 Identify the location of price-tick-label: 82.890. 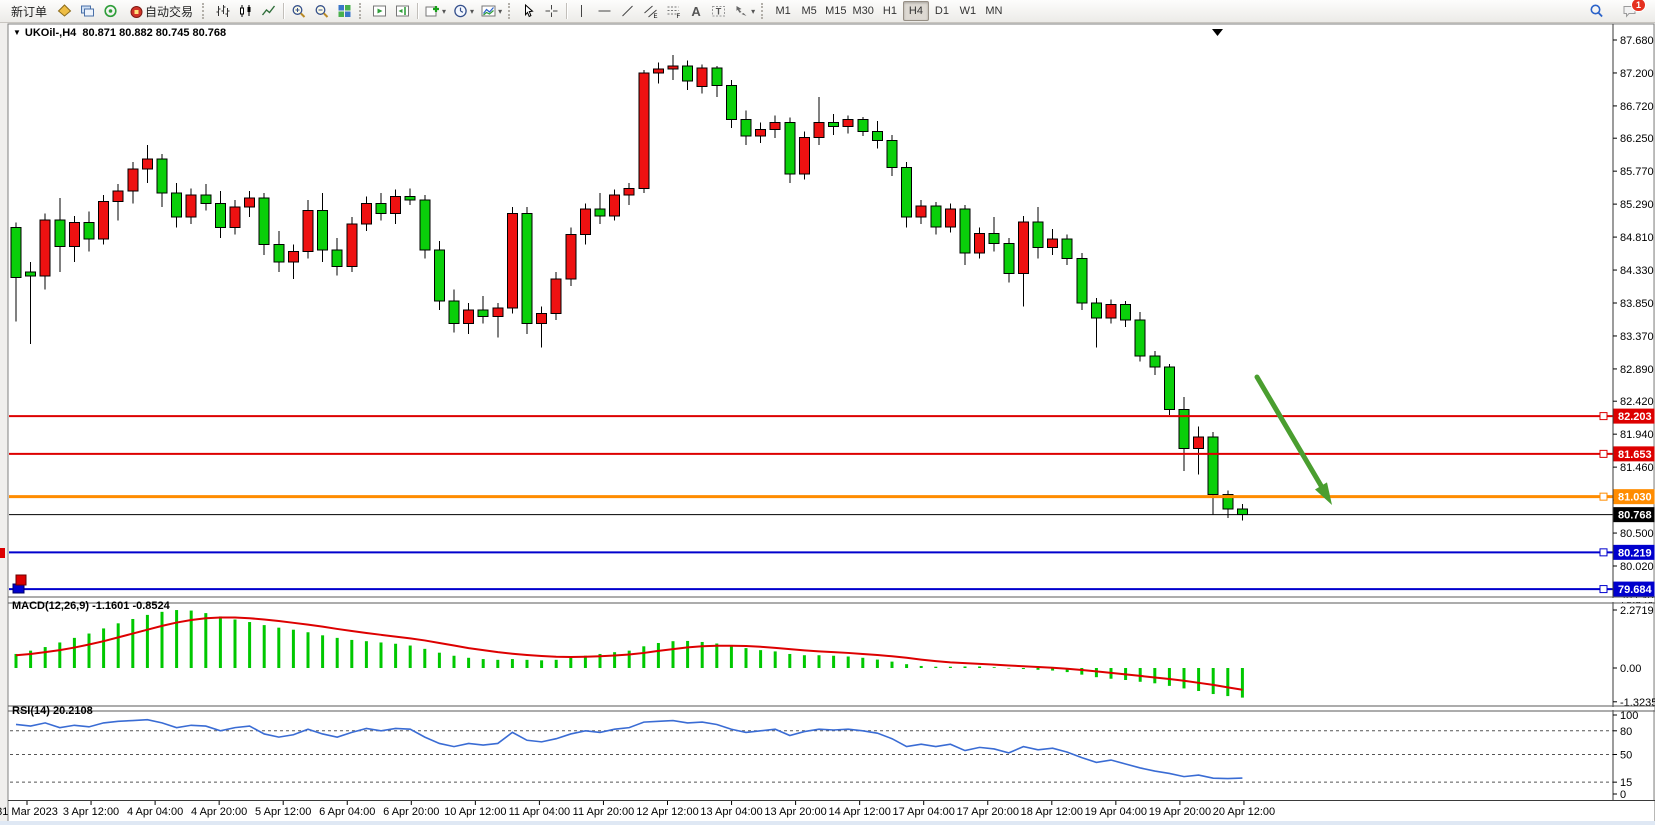
(1637, 370).